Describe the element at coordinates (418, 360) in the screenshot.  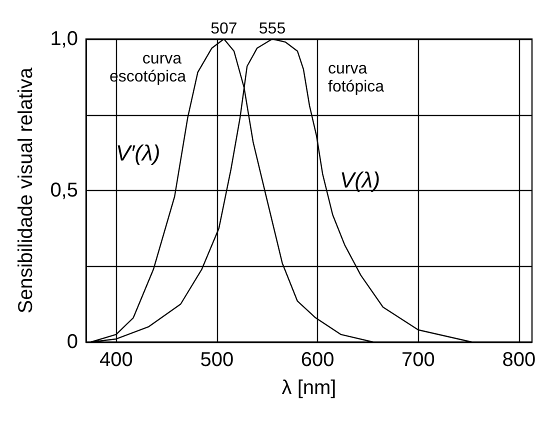
I see `x-tick-label: 700` at that location.